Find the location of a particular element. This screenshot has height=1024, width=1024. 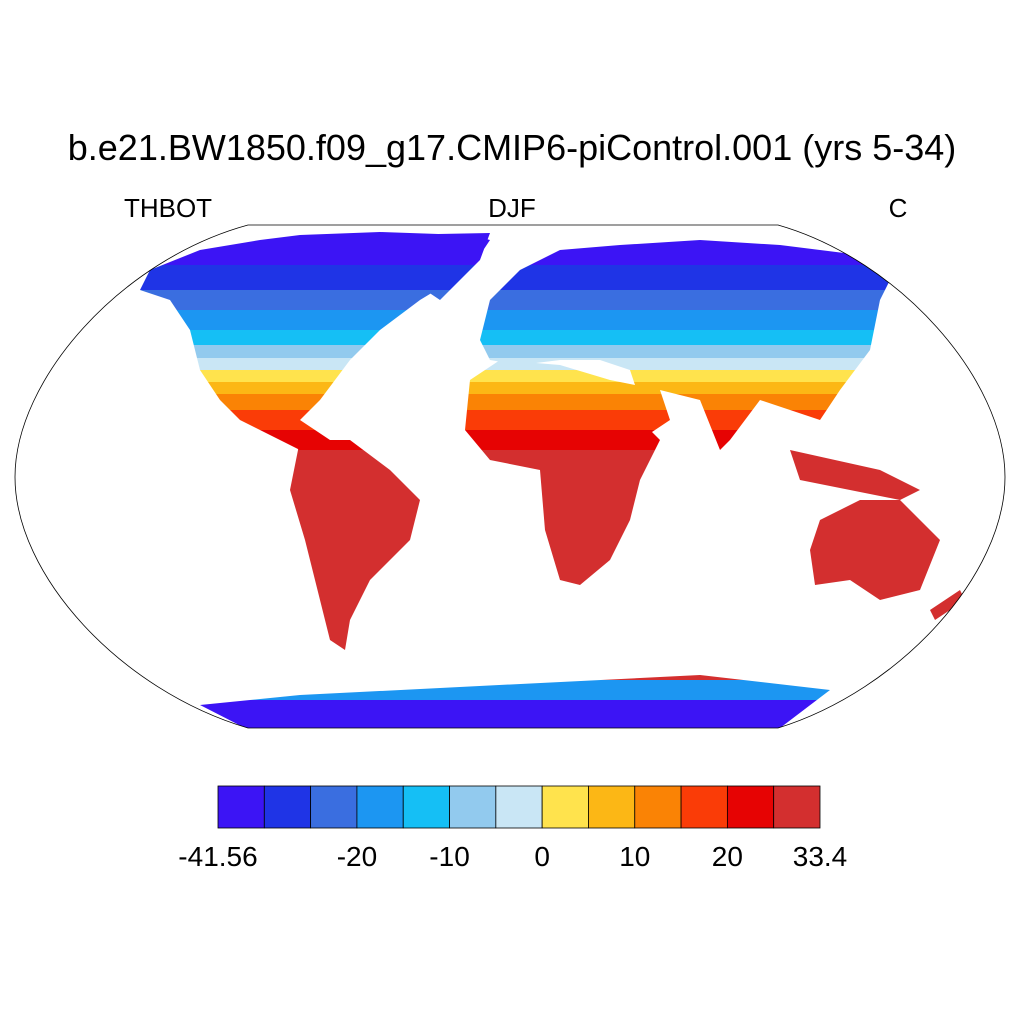

colorbar-label: 33.4 is located at coordinates (820, 856).